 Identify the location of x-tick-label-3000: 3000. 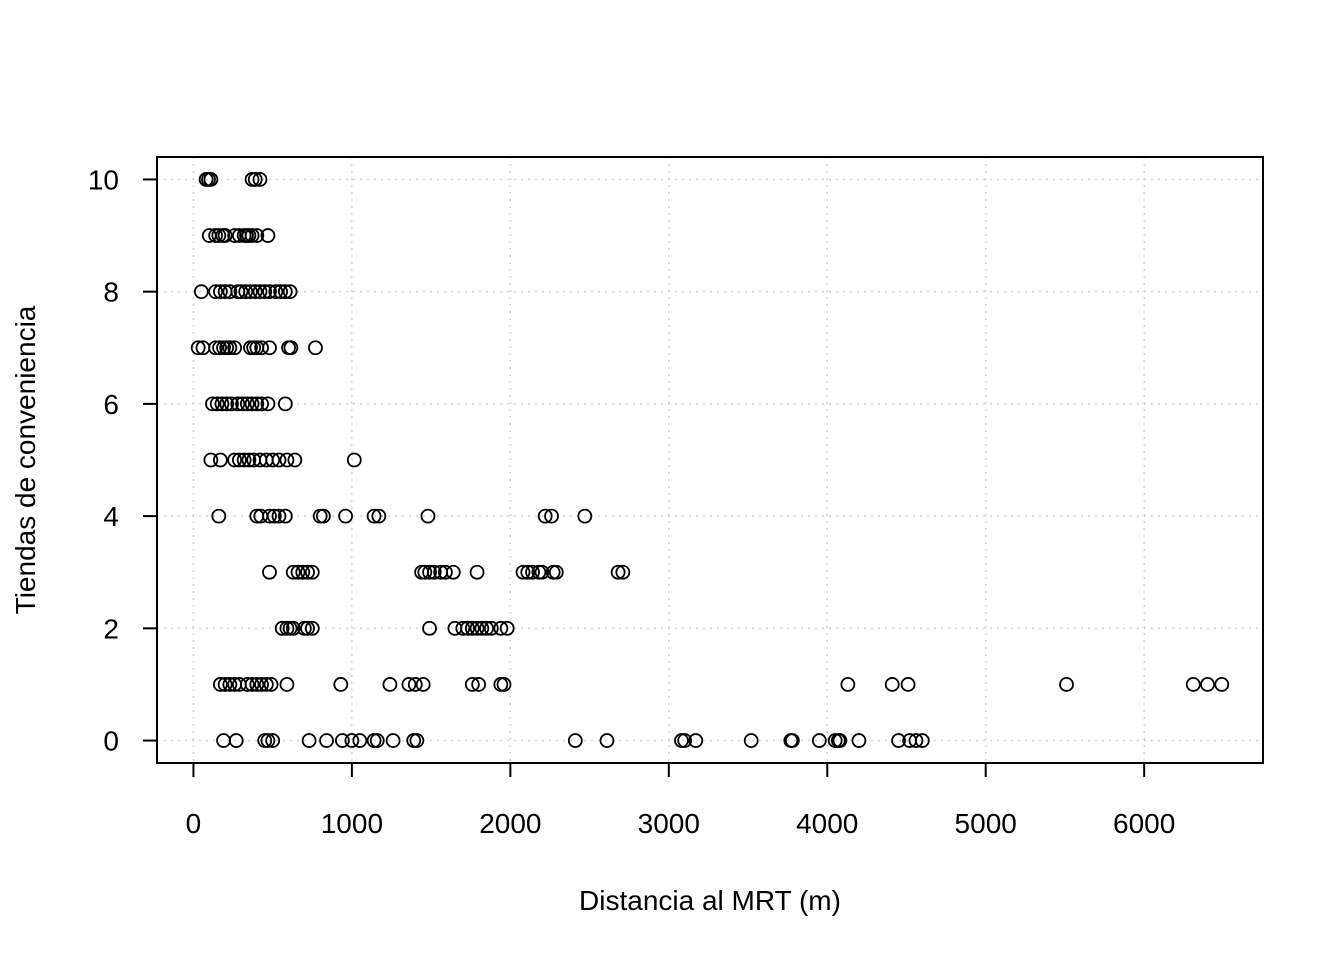
(669, 823).